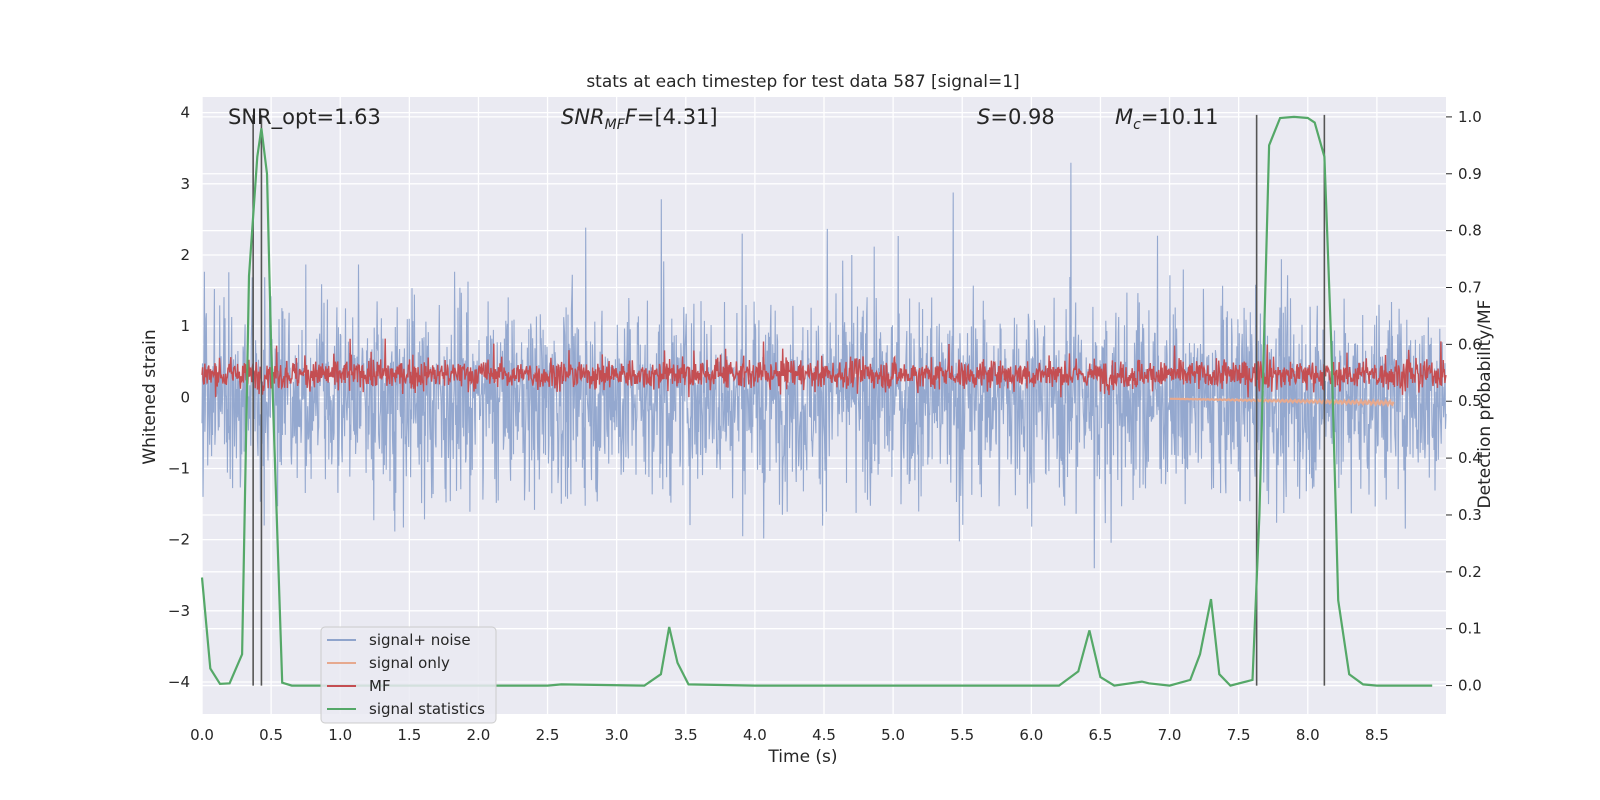 The width and height of the screenshot is (1600, 800). Describe the element at coordinates (1016, 117) in the screenshot. I see `annotation-s: S=0.98` at that location.